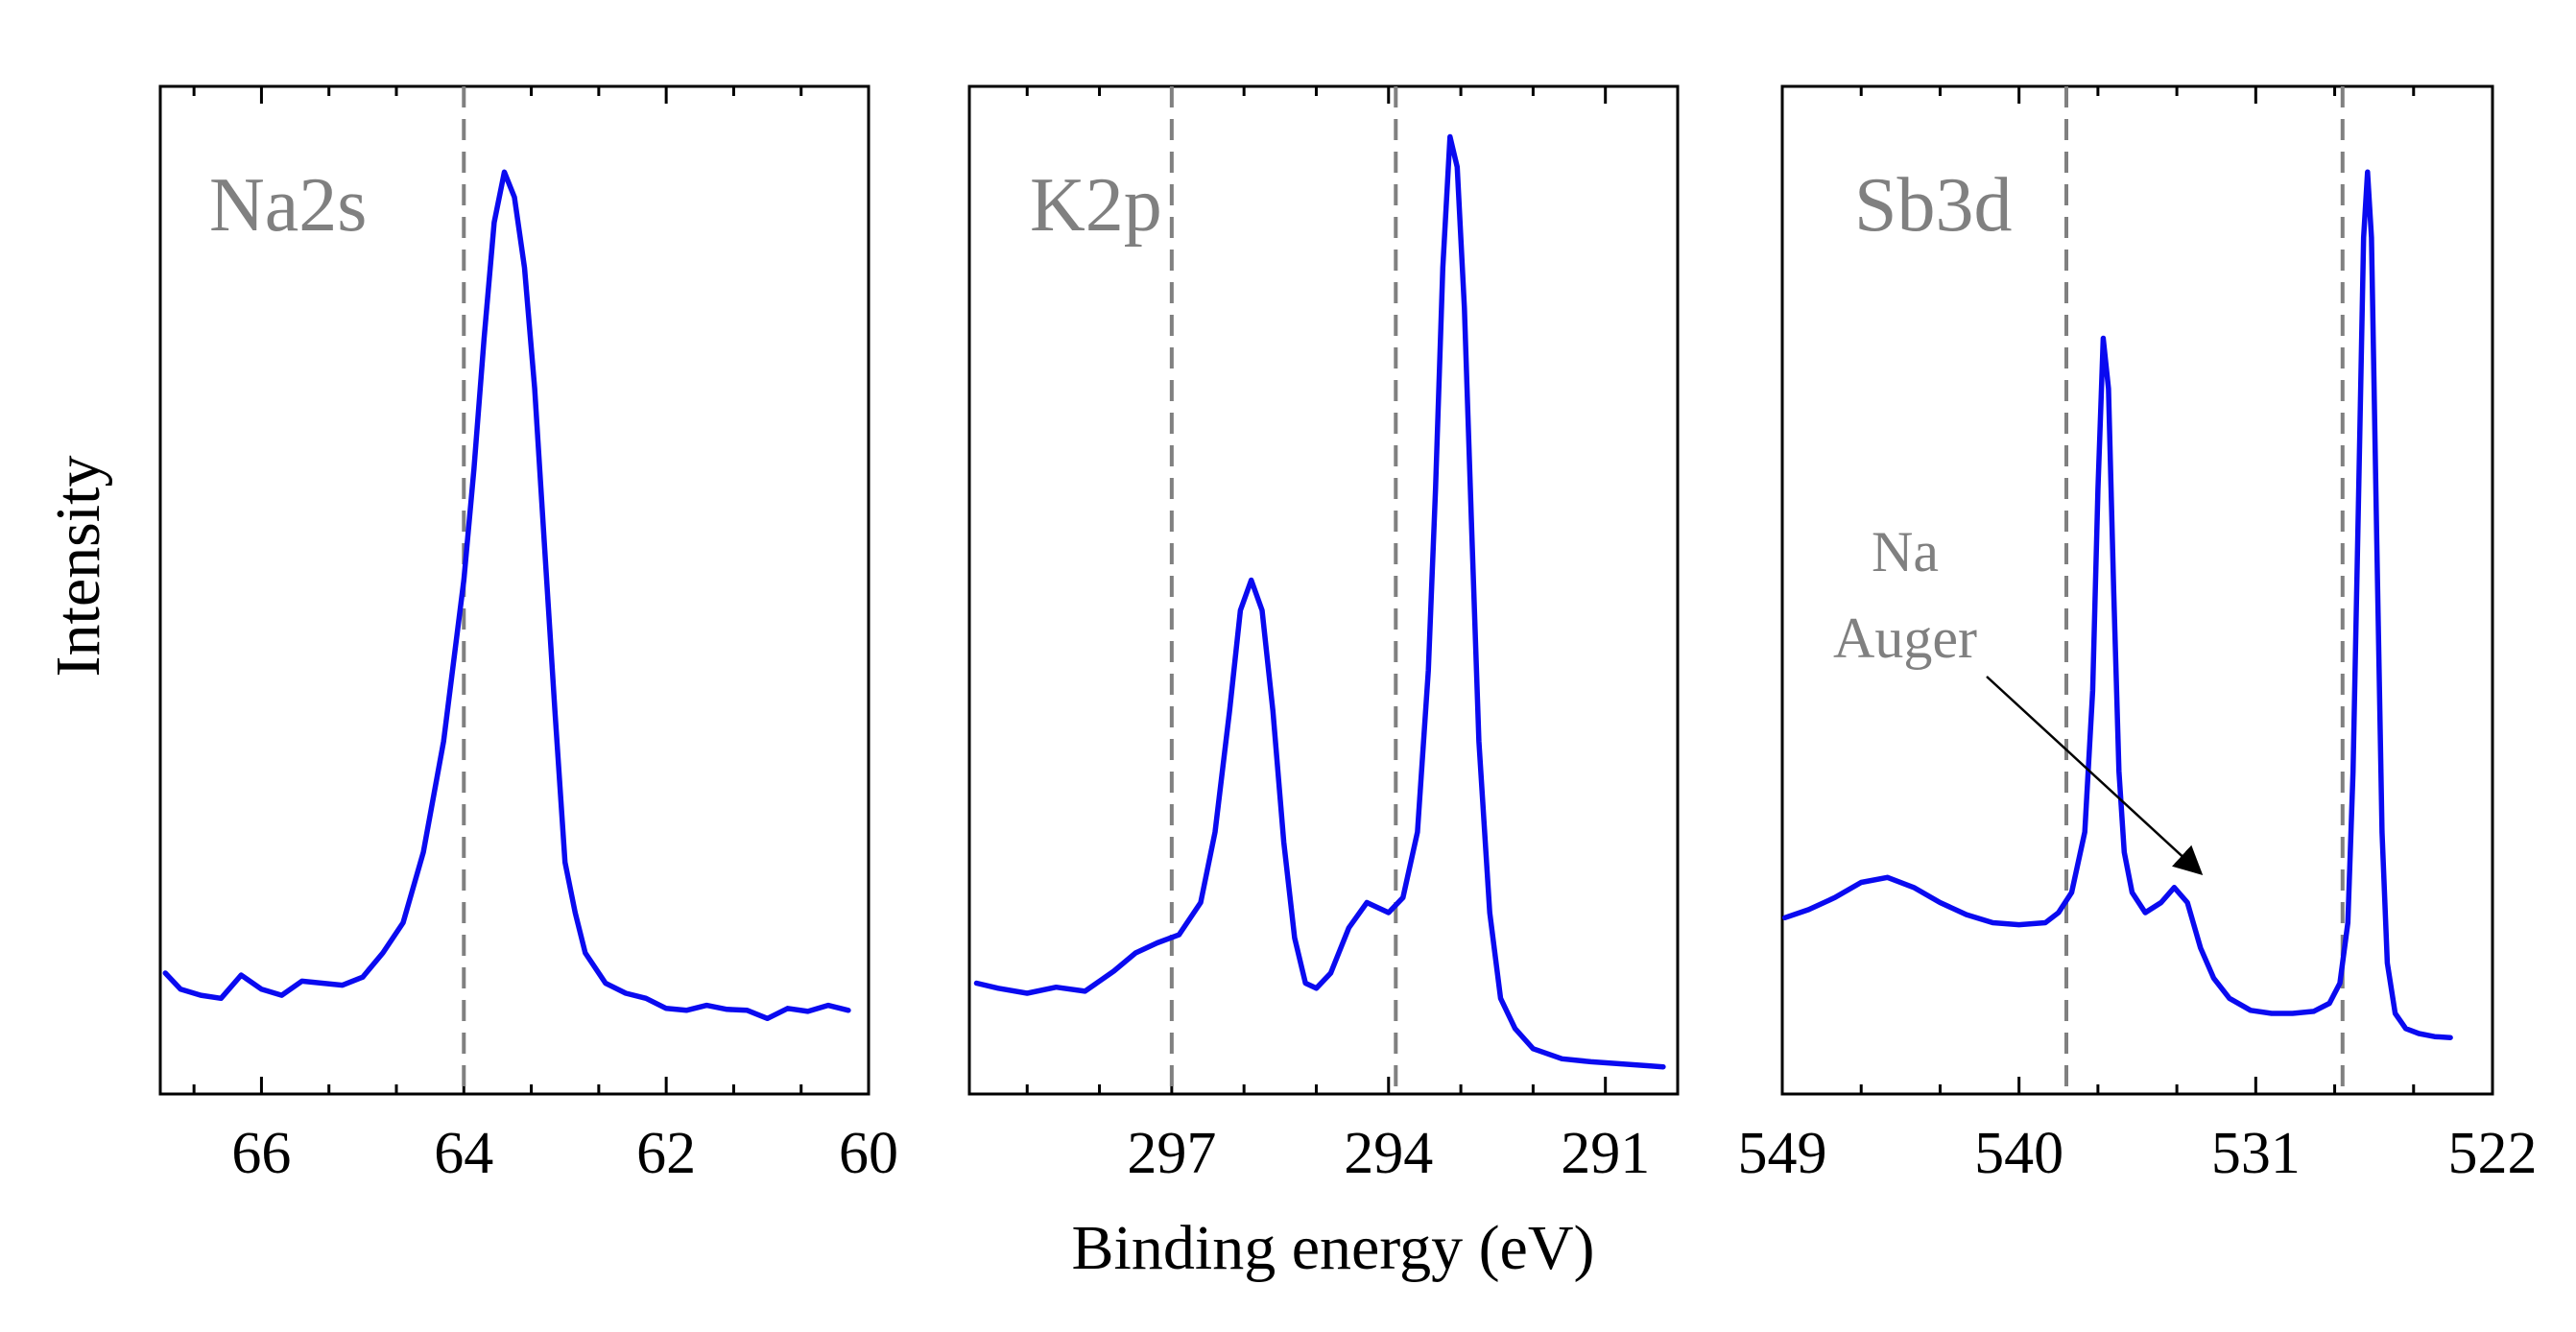 The height and width of the screenshot is (1332, 2576). Describe the element at coordinates (1096, 205) in the screenshot. I see `panel-label: K2p` at that location.